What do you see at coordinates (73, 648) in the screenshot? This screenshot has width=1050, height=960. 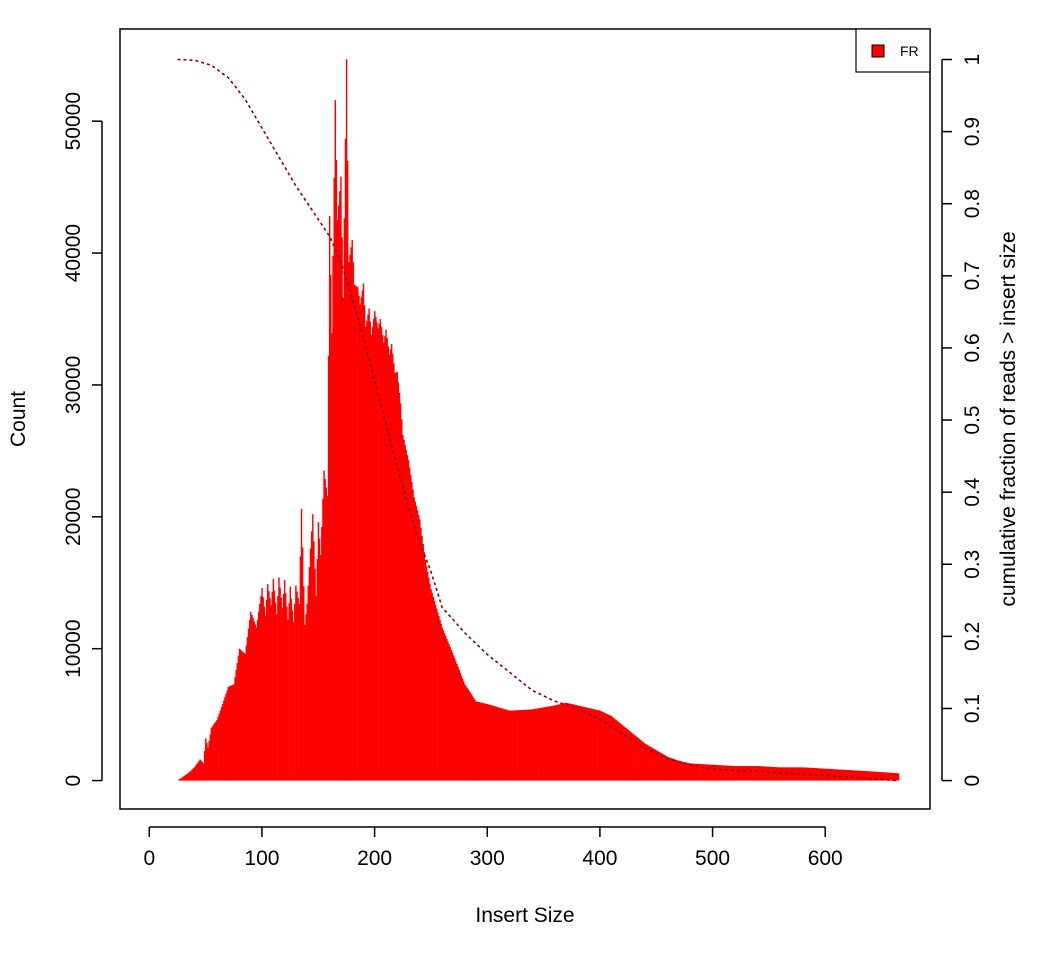 I see `y-tick-label: 10000` at bounding box center [73, 648].